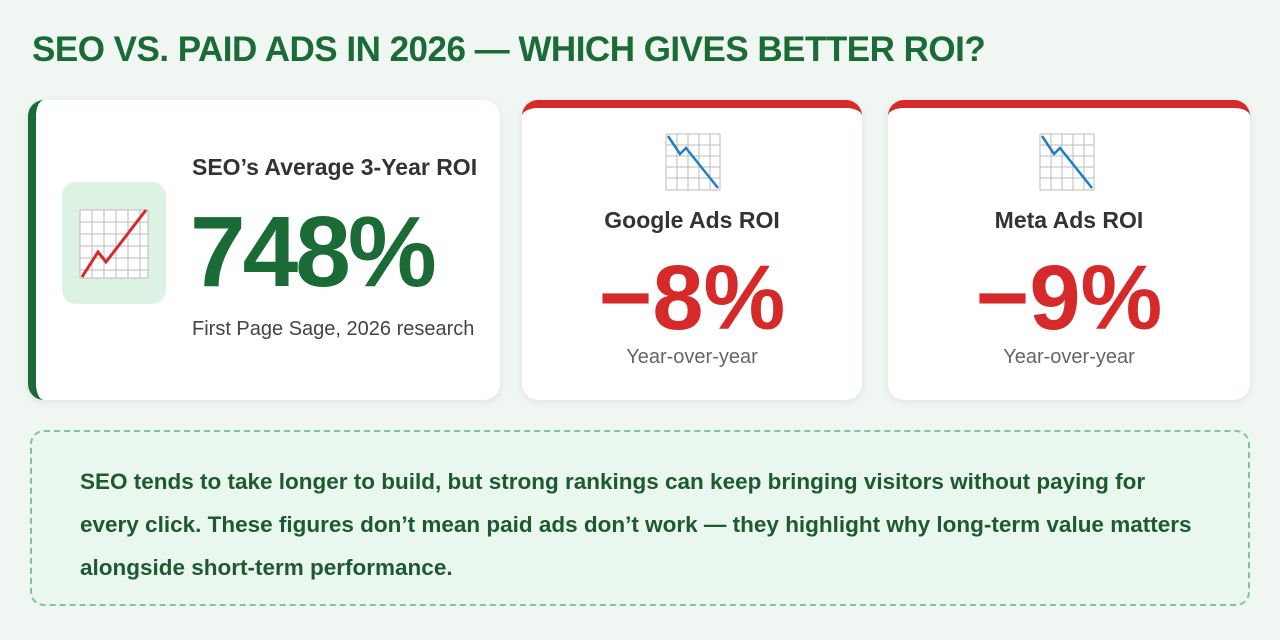 This screenshot has width=1280, height=640. Describe the element at coordinates (313, 252) in the screenshot. I see `card-value: 748%` at that location.